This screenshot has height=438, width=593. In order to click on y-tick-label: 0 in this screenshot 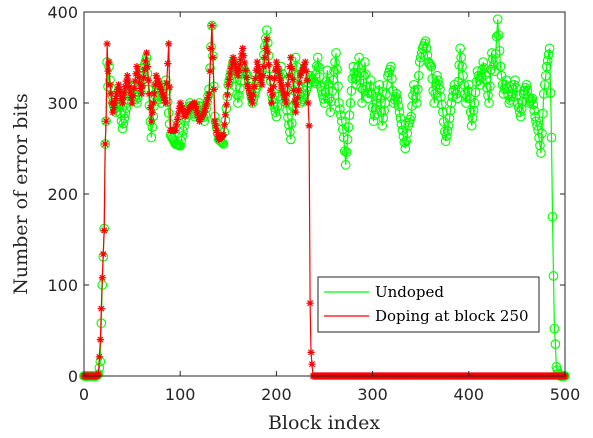, I will do `click(73, 376)`.